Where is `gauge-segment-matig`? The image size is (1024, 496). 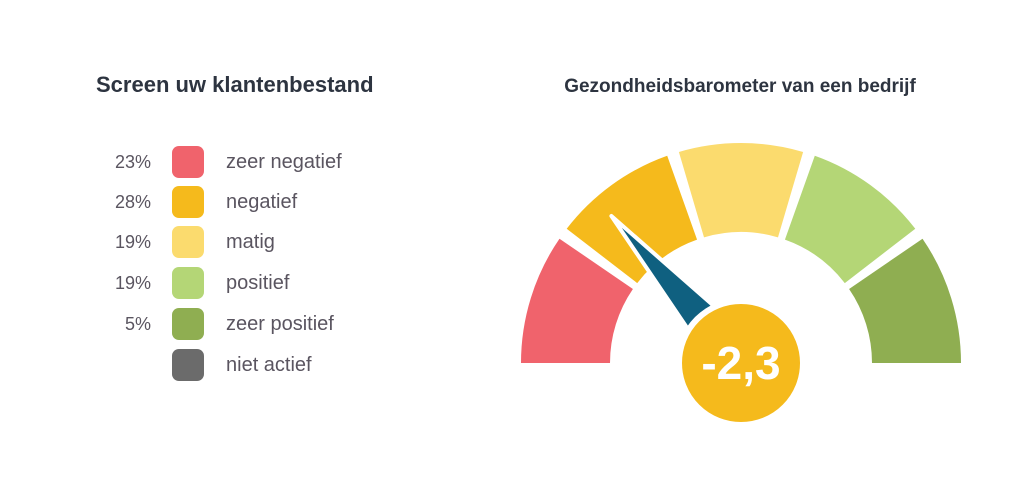
gauge-segment-matig is located at coordinates (741, 190).